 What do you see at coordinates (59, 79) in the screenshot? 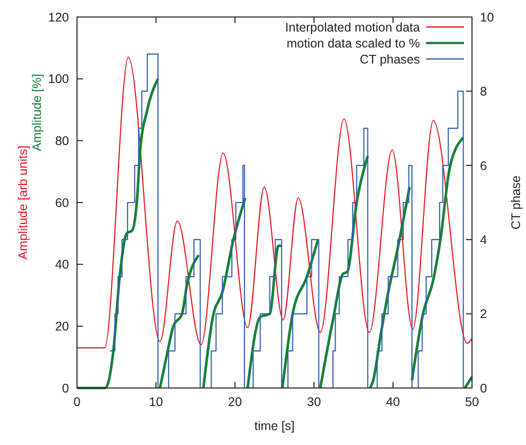
I see `y-tick-label: 100` at bounding box center [59, 79].